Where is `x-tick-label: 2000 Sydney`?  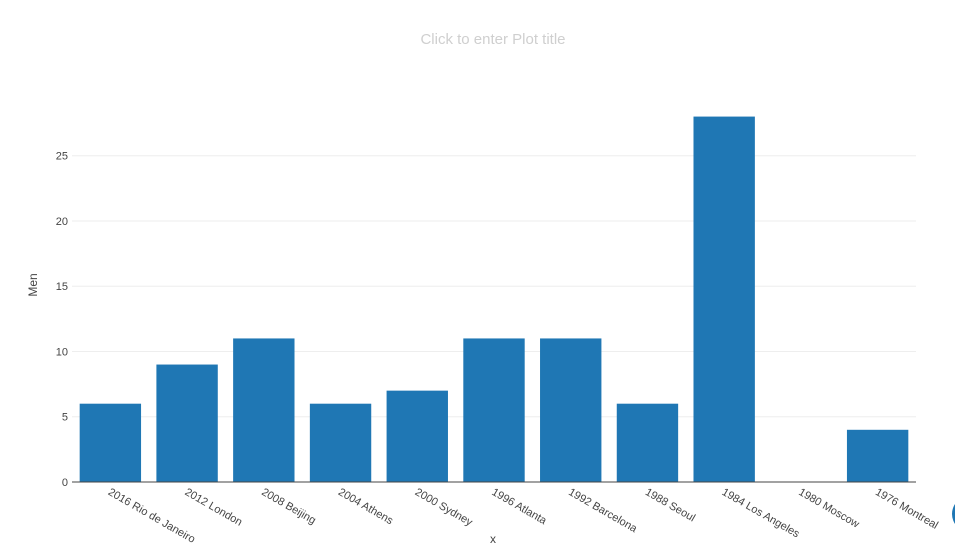
x-tick-label: 2000 Sydney is located at coordinates (444, 507).